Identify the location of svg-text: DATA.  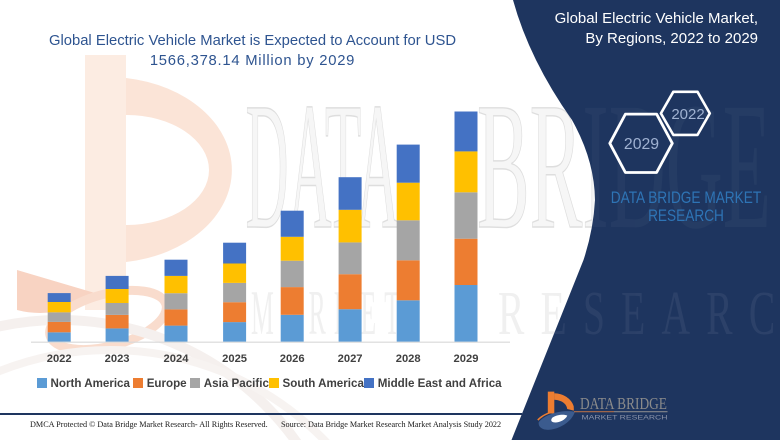
(323, 167).